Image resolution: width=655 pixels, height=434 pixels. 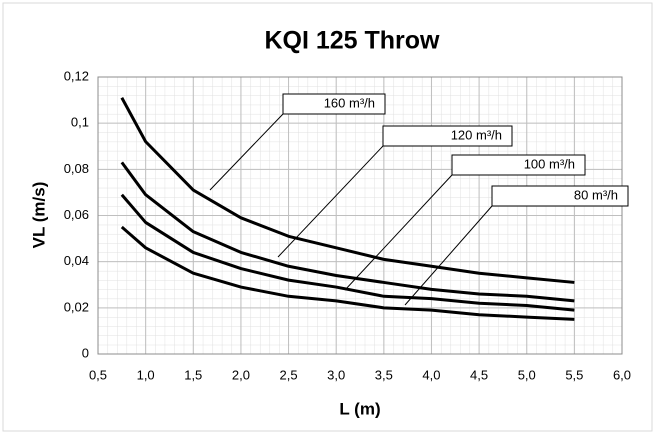 I want to click on x-tick-label: 3,5, so click(x=384, y=374).